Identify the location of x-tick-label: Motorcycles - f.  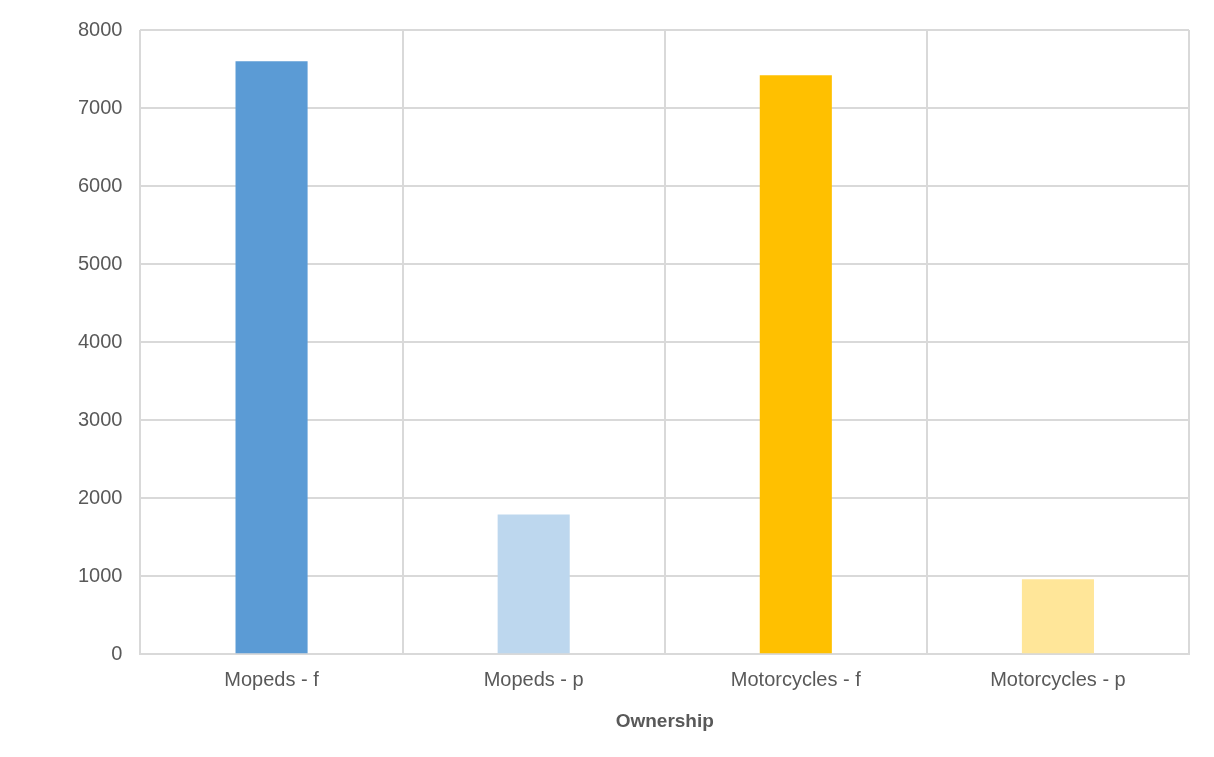
(796, 678).